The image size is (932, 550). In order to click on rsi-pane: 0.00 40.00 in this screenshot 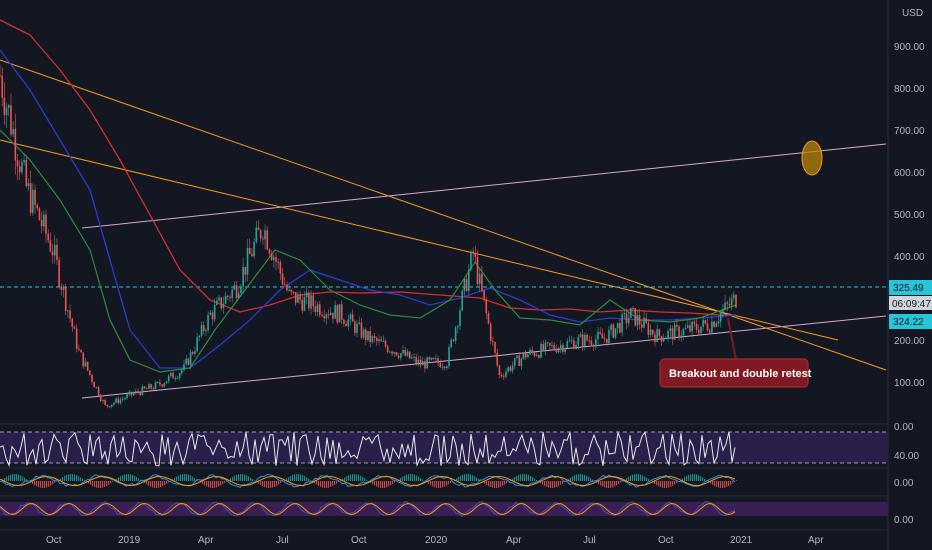, I will do `click(459, 445)`.